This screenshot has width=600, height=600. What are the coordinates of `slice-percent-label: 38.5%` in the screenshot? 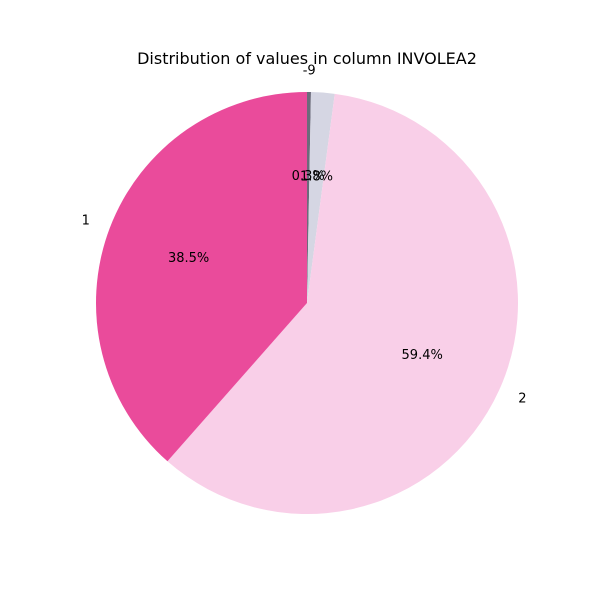 It's located at (188, 258).